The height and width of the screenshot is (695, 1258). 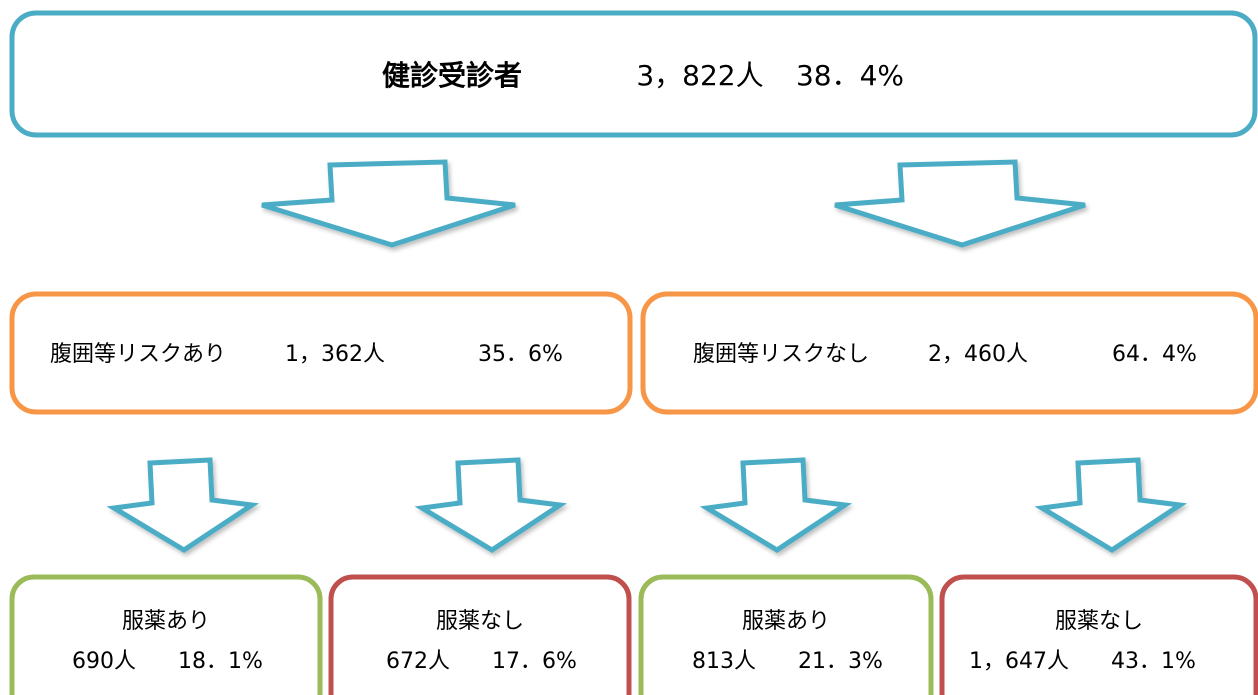 What do you see at coordinates (850, 75) in the screenshot?
I see `top-rate: 38．4%` at bounding box center [850, 75].